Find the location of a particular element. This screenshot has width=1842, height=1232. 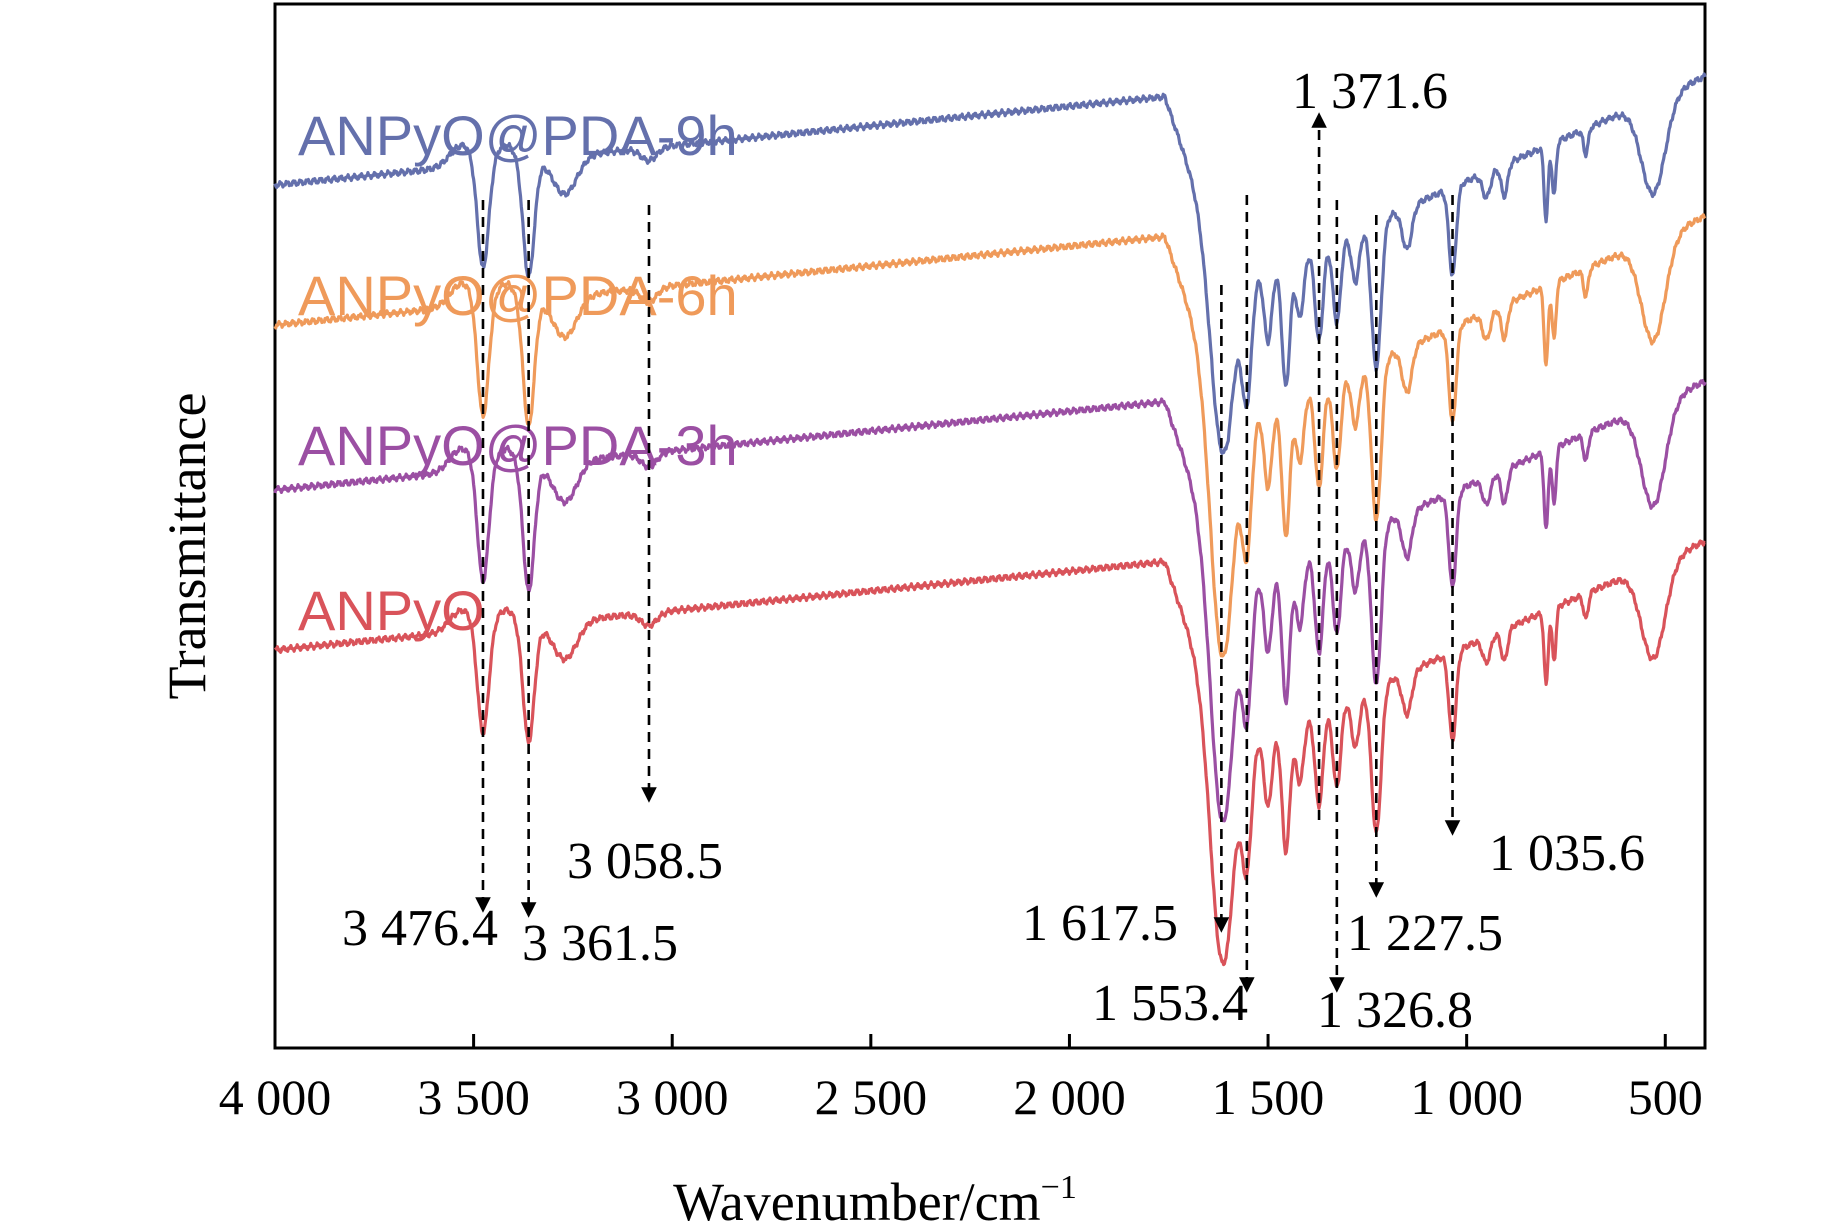

x-axis-title-superscript: −1 is located at coordinates (1059, 1187).